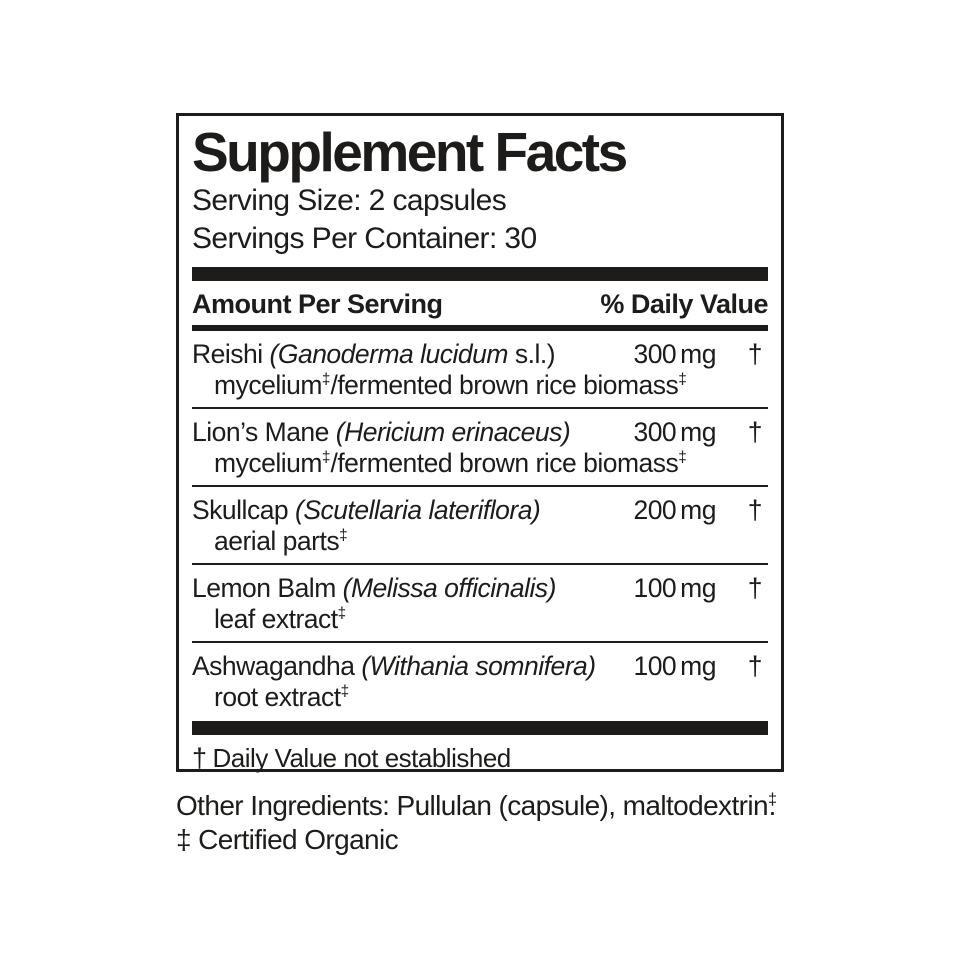 Image resolution: width=960 pixels, height=960 pixels. Describe the element at coordinates (674, 510) in the screenshot. I see `ingredient-amount: 200 mg` at that location.